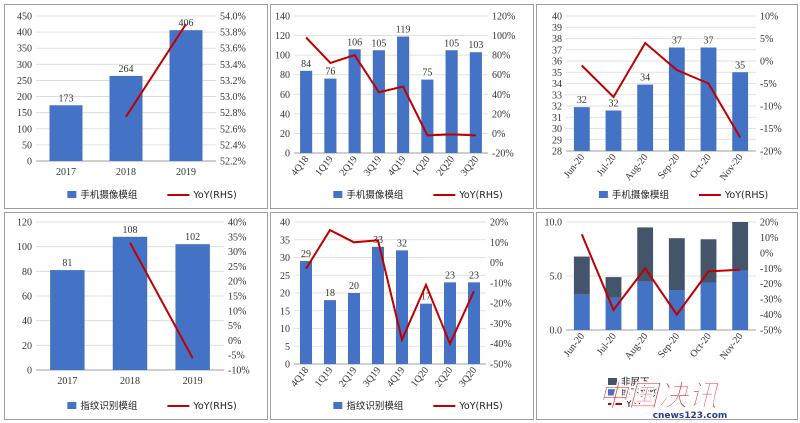  What do you see at coordinates (557, 39) in the screenshot?
I see `y-tick-label: 38` at bounding box center [557, 39].